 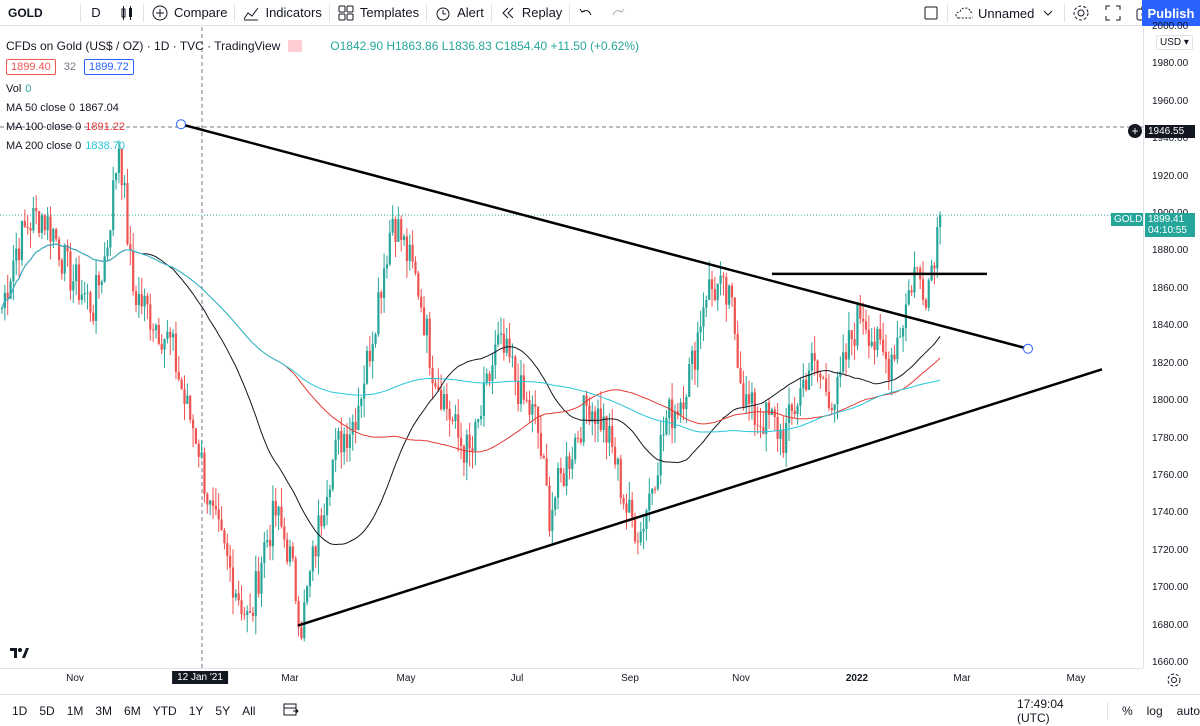 What do you see at coordinates (19, 653) in the screenshot?
I see `tradingview-logo` at bounding box center [19, 653].